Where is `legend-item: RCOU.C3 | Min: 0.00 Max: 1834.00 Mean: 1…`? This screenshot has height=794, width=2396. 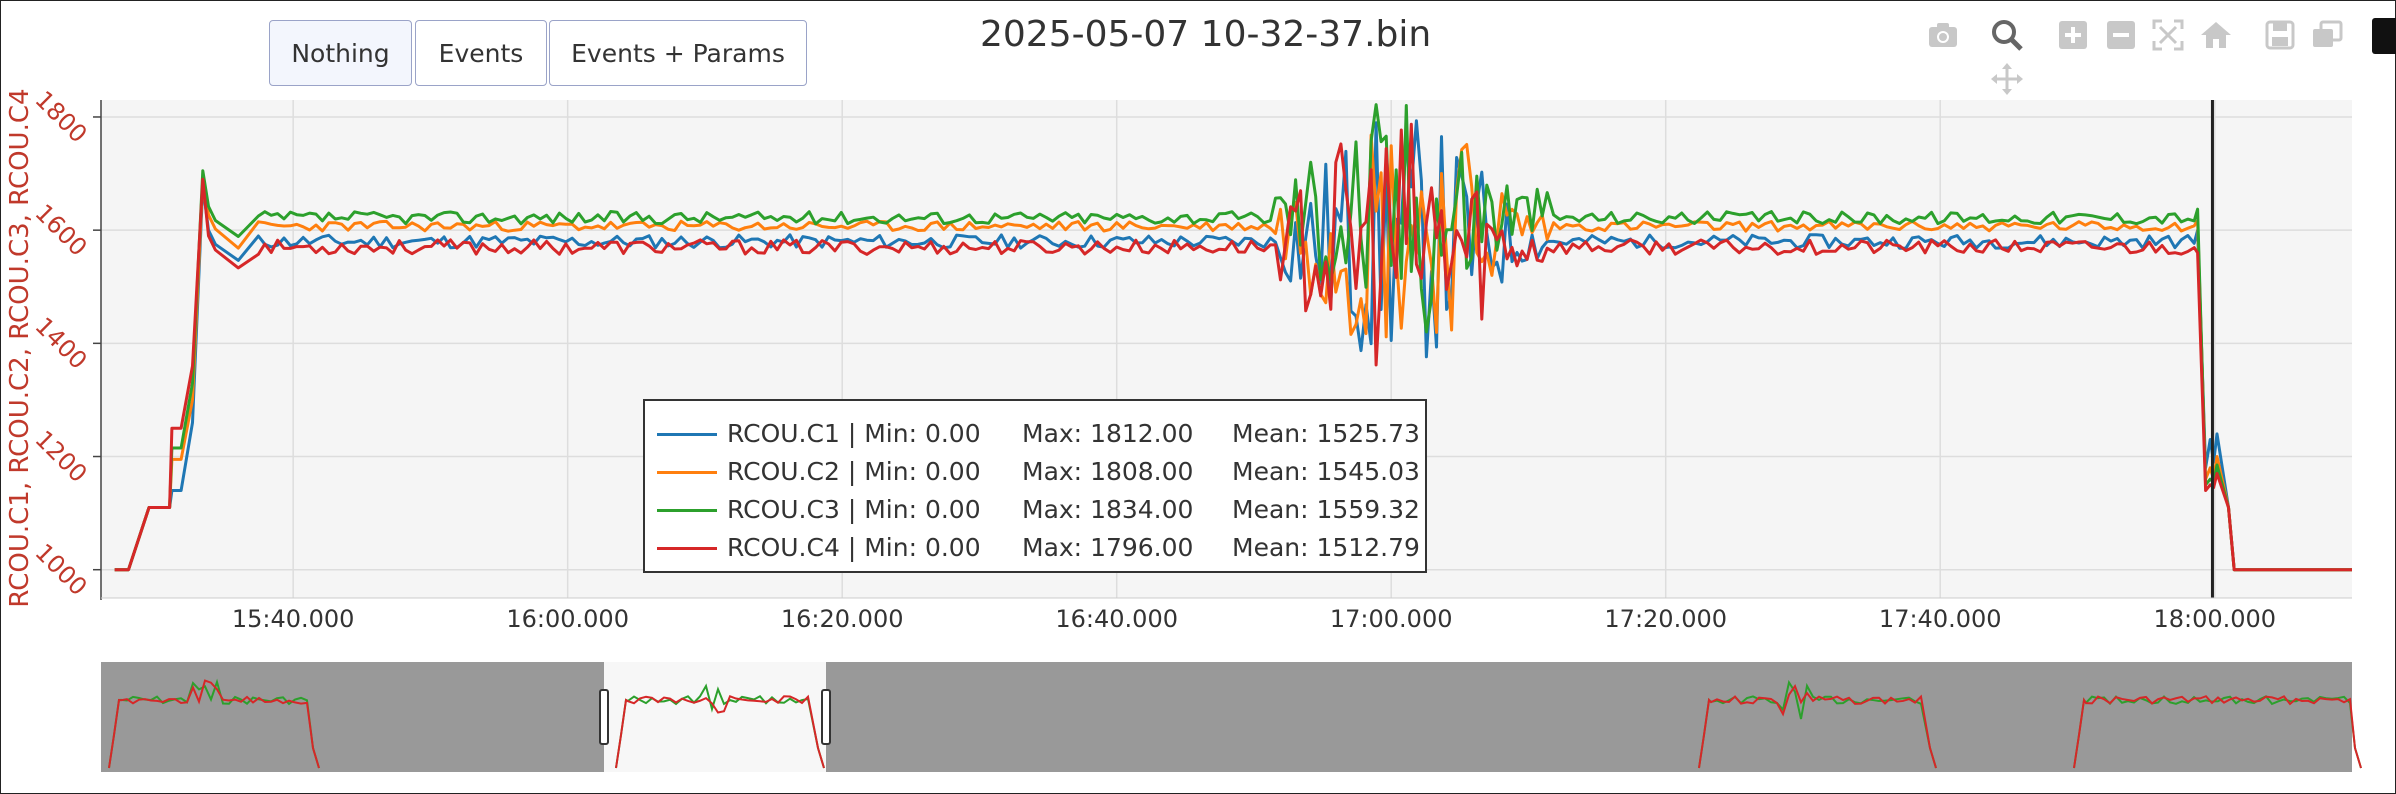 legend-item: RCOU.C3 | Min: 0.00 Max: 1834.00 Mean: 1… is located at coordinates (1035, 510).